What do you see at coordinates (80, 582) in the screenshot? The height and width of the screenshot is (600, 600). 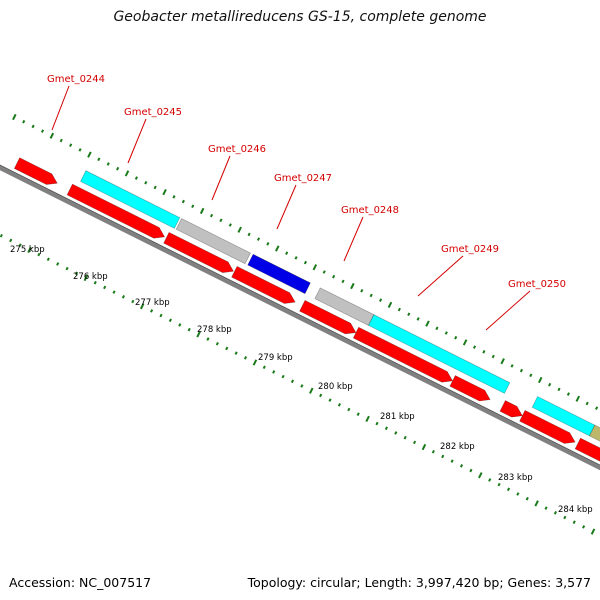 I see `accession-text: Accession: NC_007517` at bounding box center [80, 582].